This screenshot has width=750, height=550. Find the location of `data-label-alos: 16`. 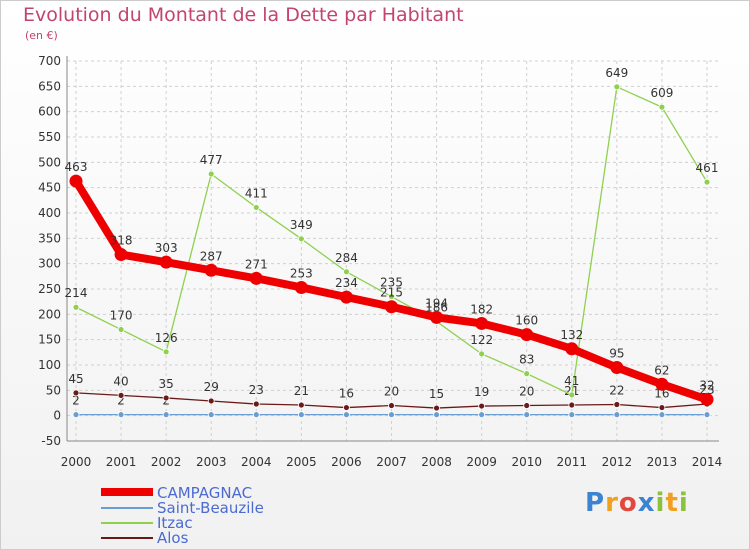

data-label-alos: 16 is located at coordinates (346, 394).